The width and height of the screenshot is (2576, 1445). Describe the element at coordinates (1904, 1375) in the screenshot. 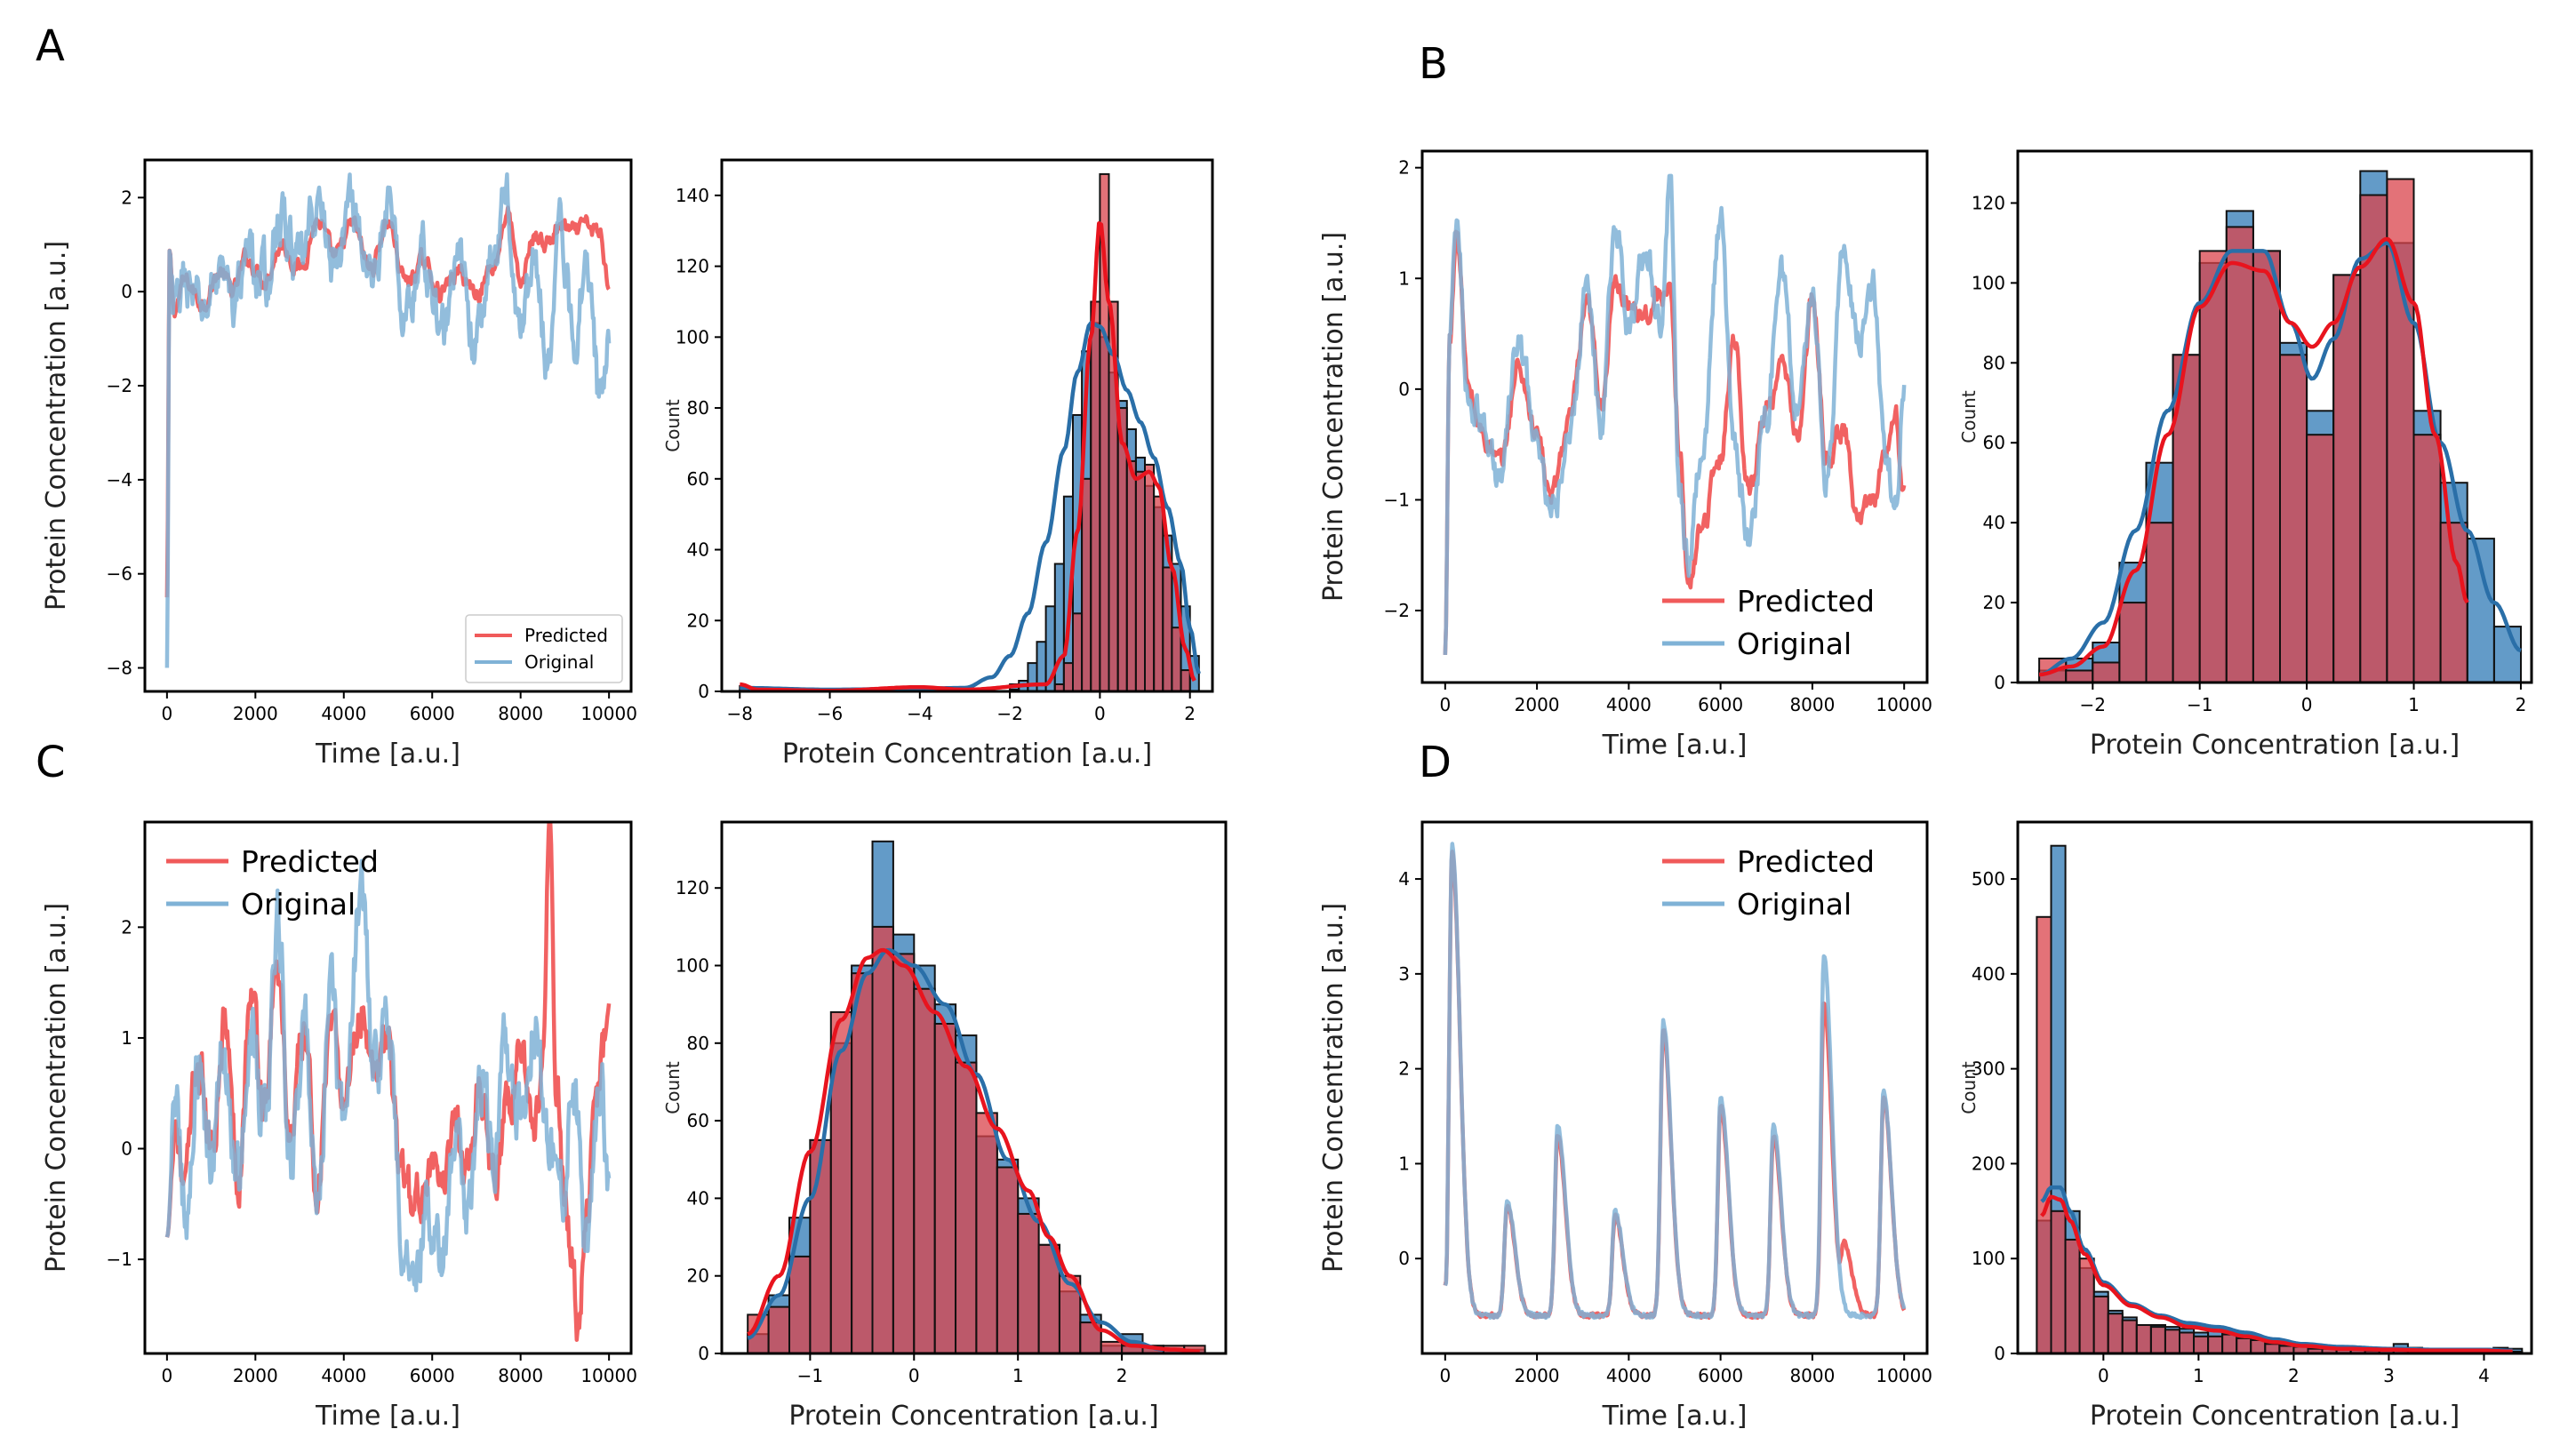

I see `d-time-x-tick-label: 10000` at that location.